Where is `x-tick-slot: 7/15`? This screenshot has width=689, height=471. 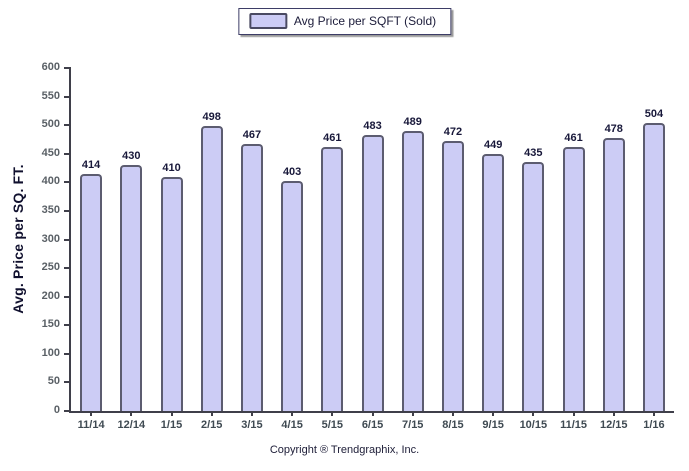
x-tick-slot: 7/15 is located at coordinates (413, 421).